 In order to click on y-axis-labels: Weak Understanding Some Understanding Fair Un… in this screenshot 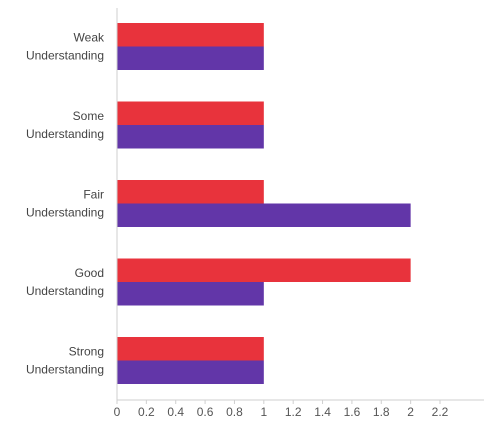, I will do `click(65, 204)`.